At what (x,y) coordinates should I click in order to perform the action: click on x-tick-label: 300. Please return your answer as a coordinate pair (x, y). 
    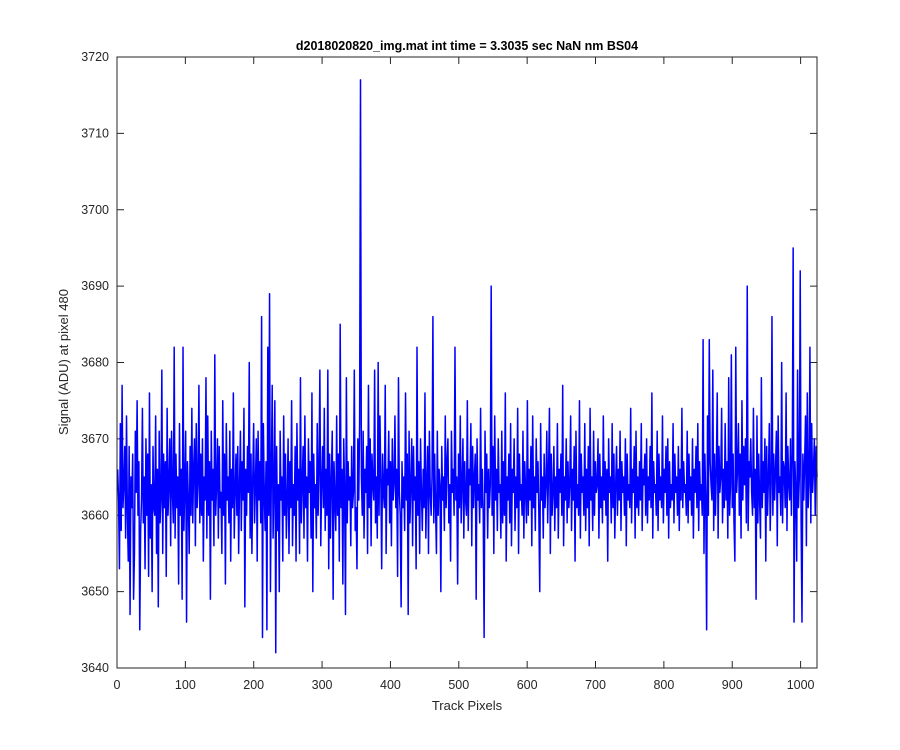
    Looking at the image, I should click on (322, 685).